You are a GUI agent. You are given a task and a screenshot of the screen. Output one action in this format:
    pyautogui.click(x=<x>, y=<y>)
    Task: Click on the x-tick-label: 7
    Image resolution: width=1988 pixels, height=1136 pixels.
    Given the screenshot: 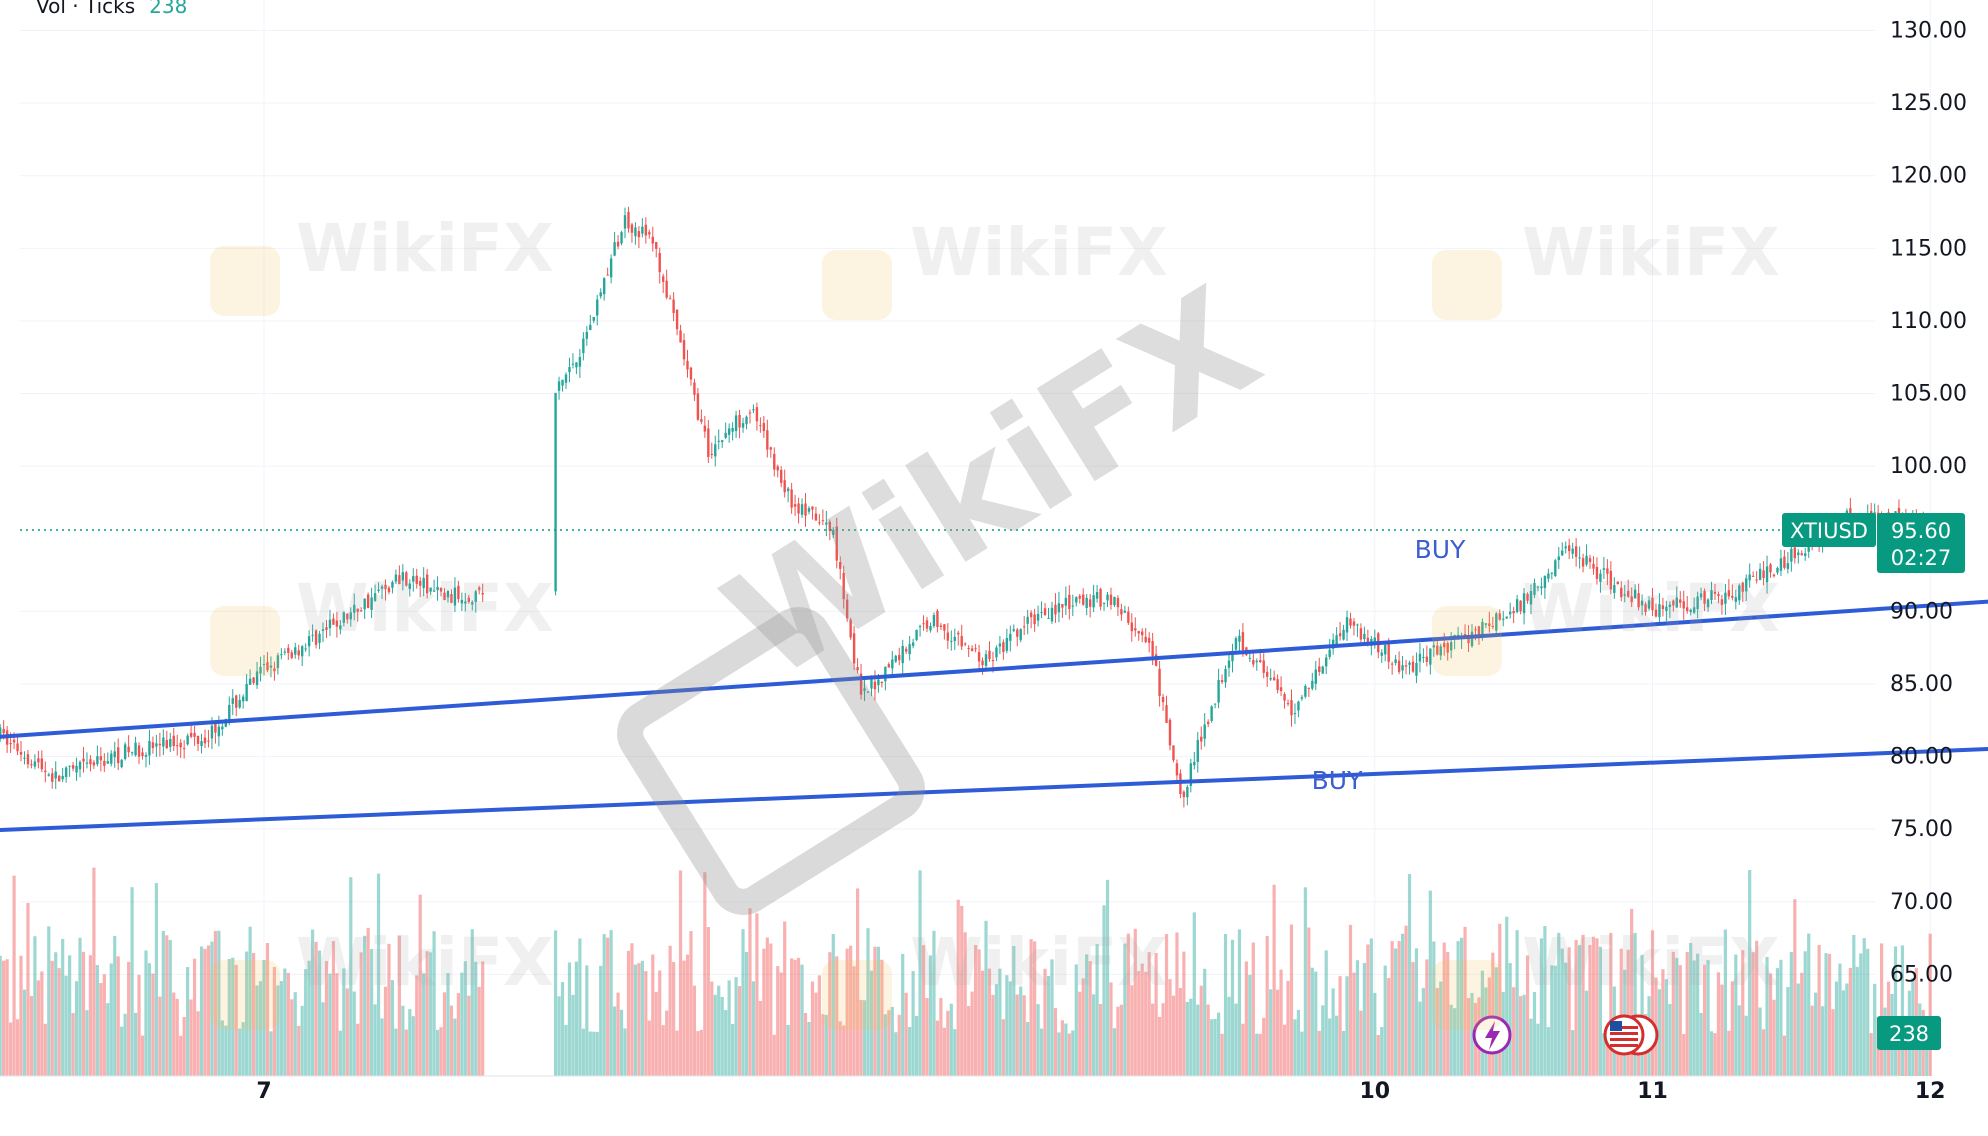 What is the action you would take?
    pyautogui.click(x=263, y=1091)
    